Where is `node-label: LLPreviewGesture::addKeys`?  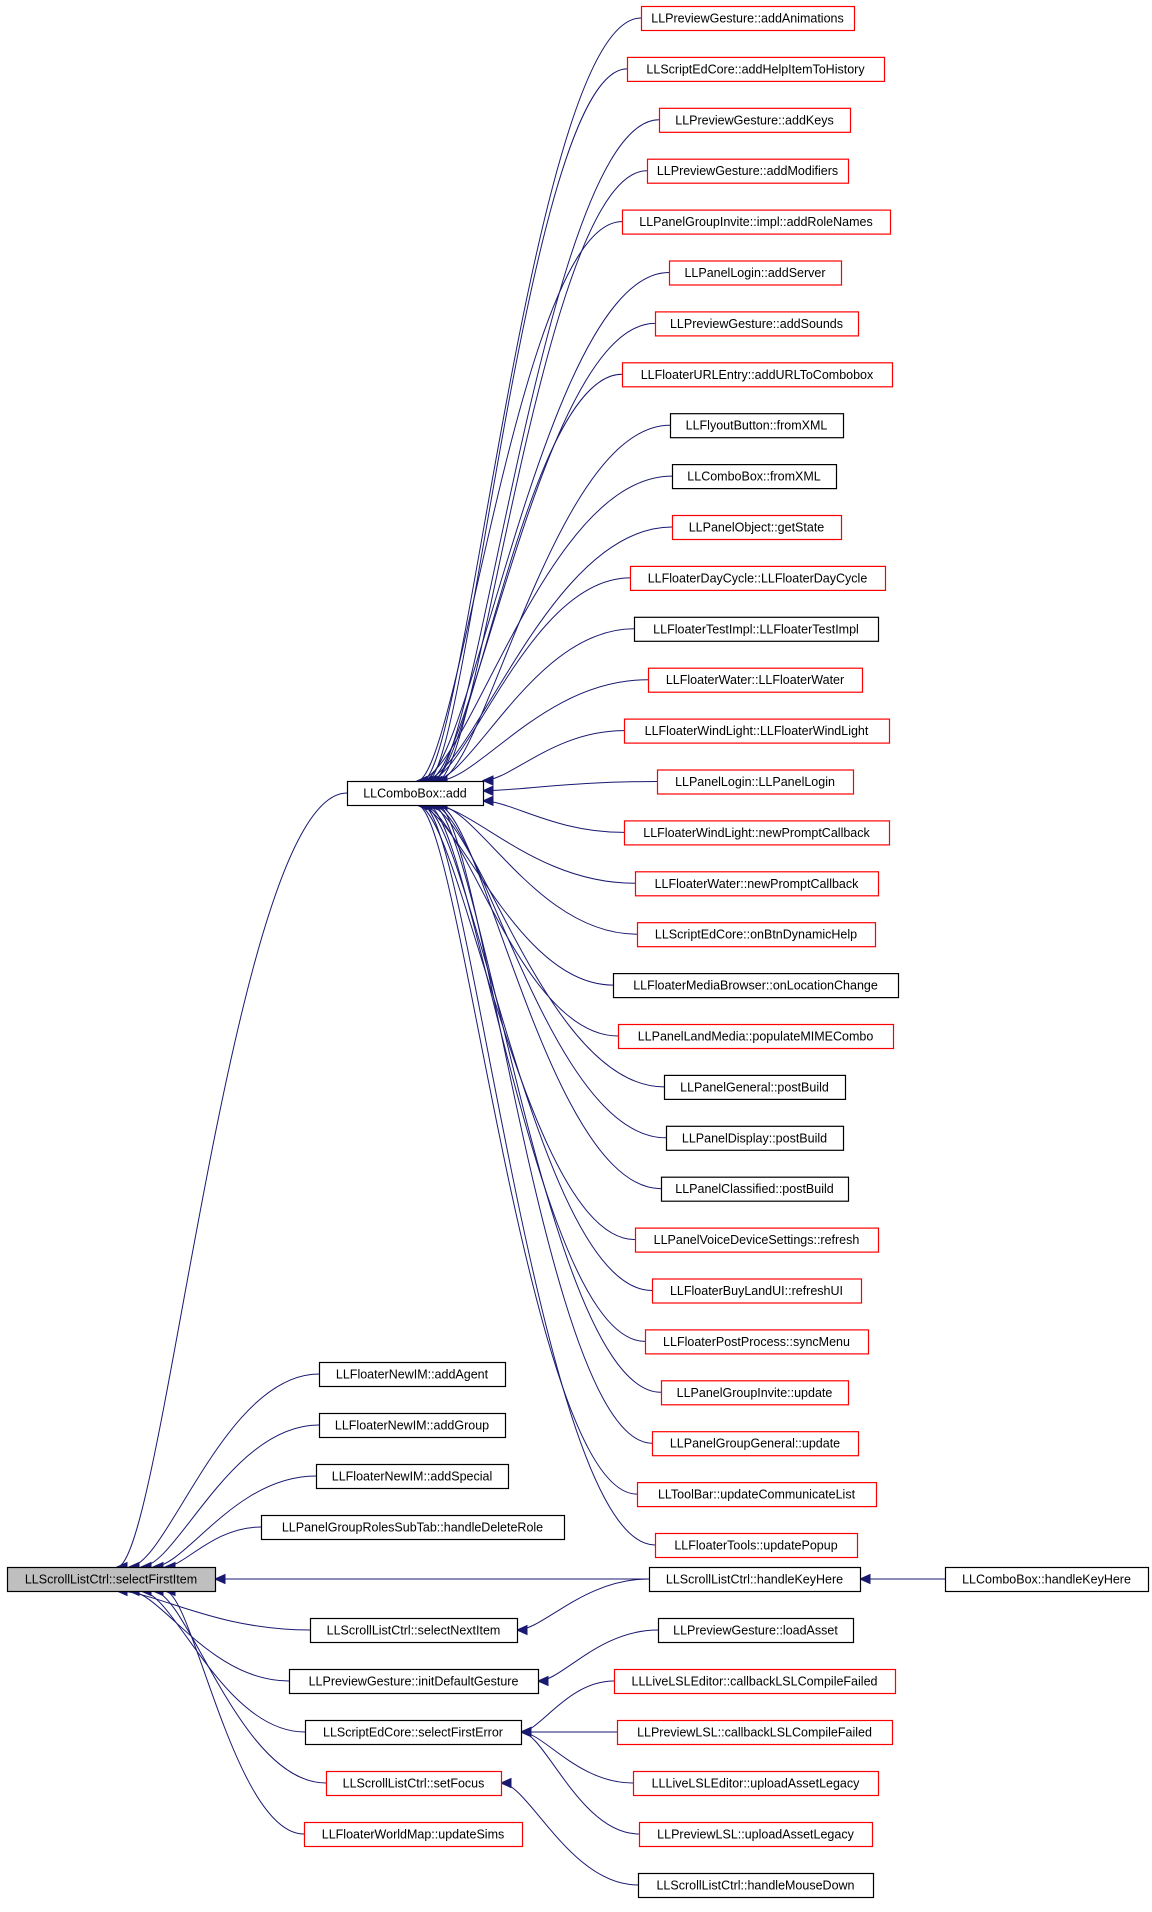 node-label: LLPreviewGesture::addKeys is located at coordinates (754, 120).